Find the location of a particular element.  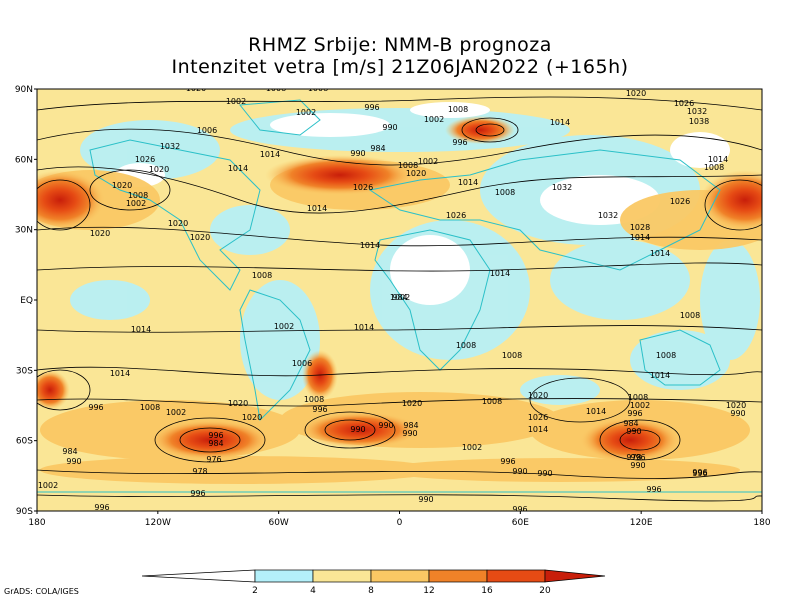

lat-tick-label: 90S is located at coordinates (24, 512).